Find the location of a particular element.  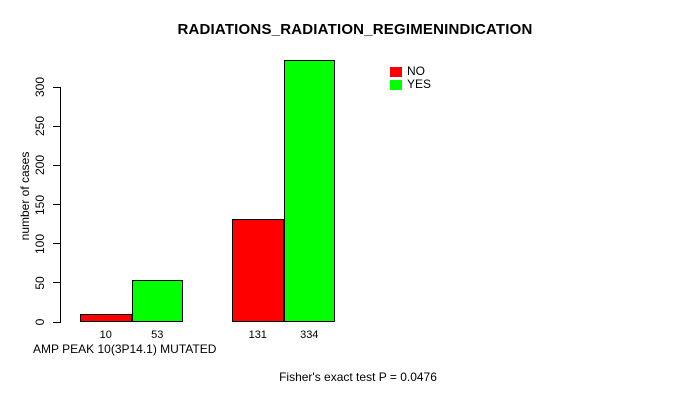

legend-item-no: NO is located at coordinates (410, 71).